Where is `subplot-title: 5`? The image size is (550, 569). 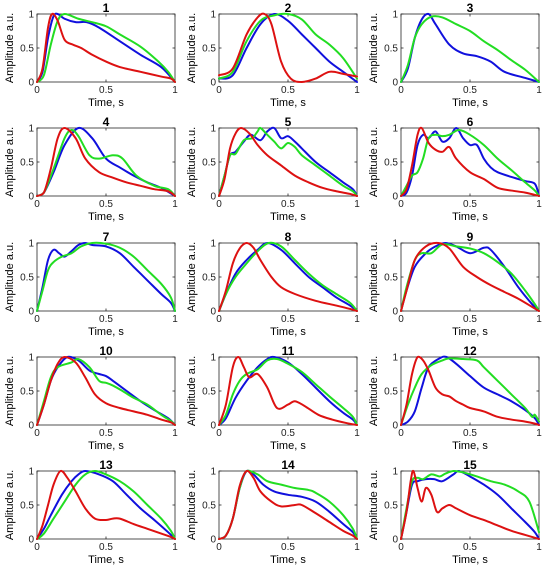 subplot-title: 5 is located at coordinates (288, 122).